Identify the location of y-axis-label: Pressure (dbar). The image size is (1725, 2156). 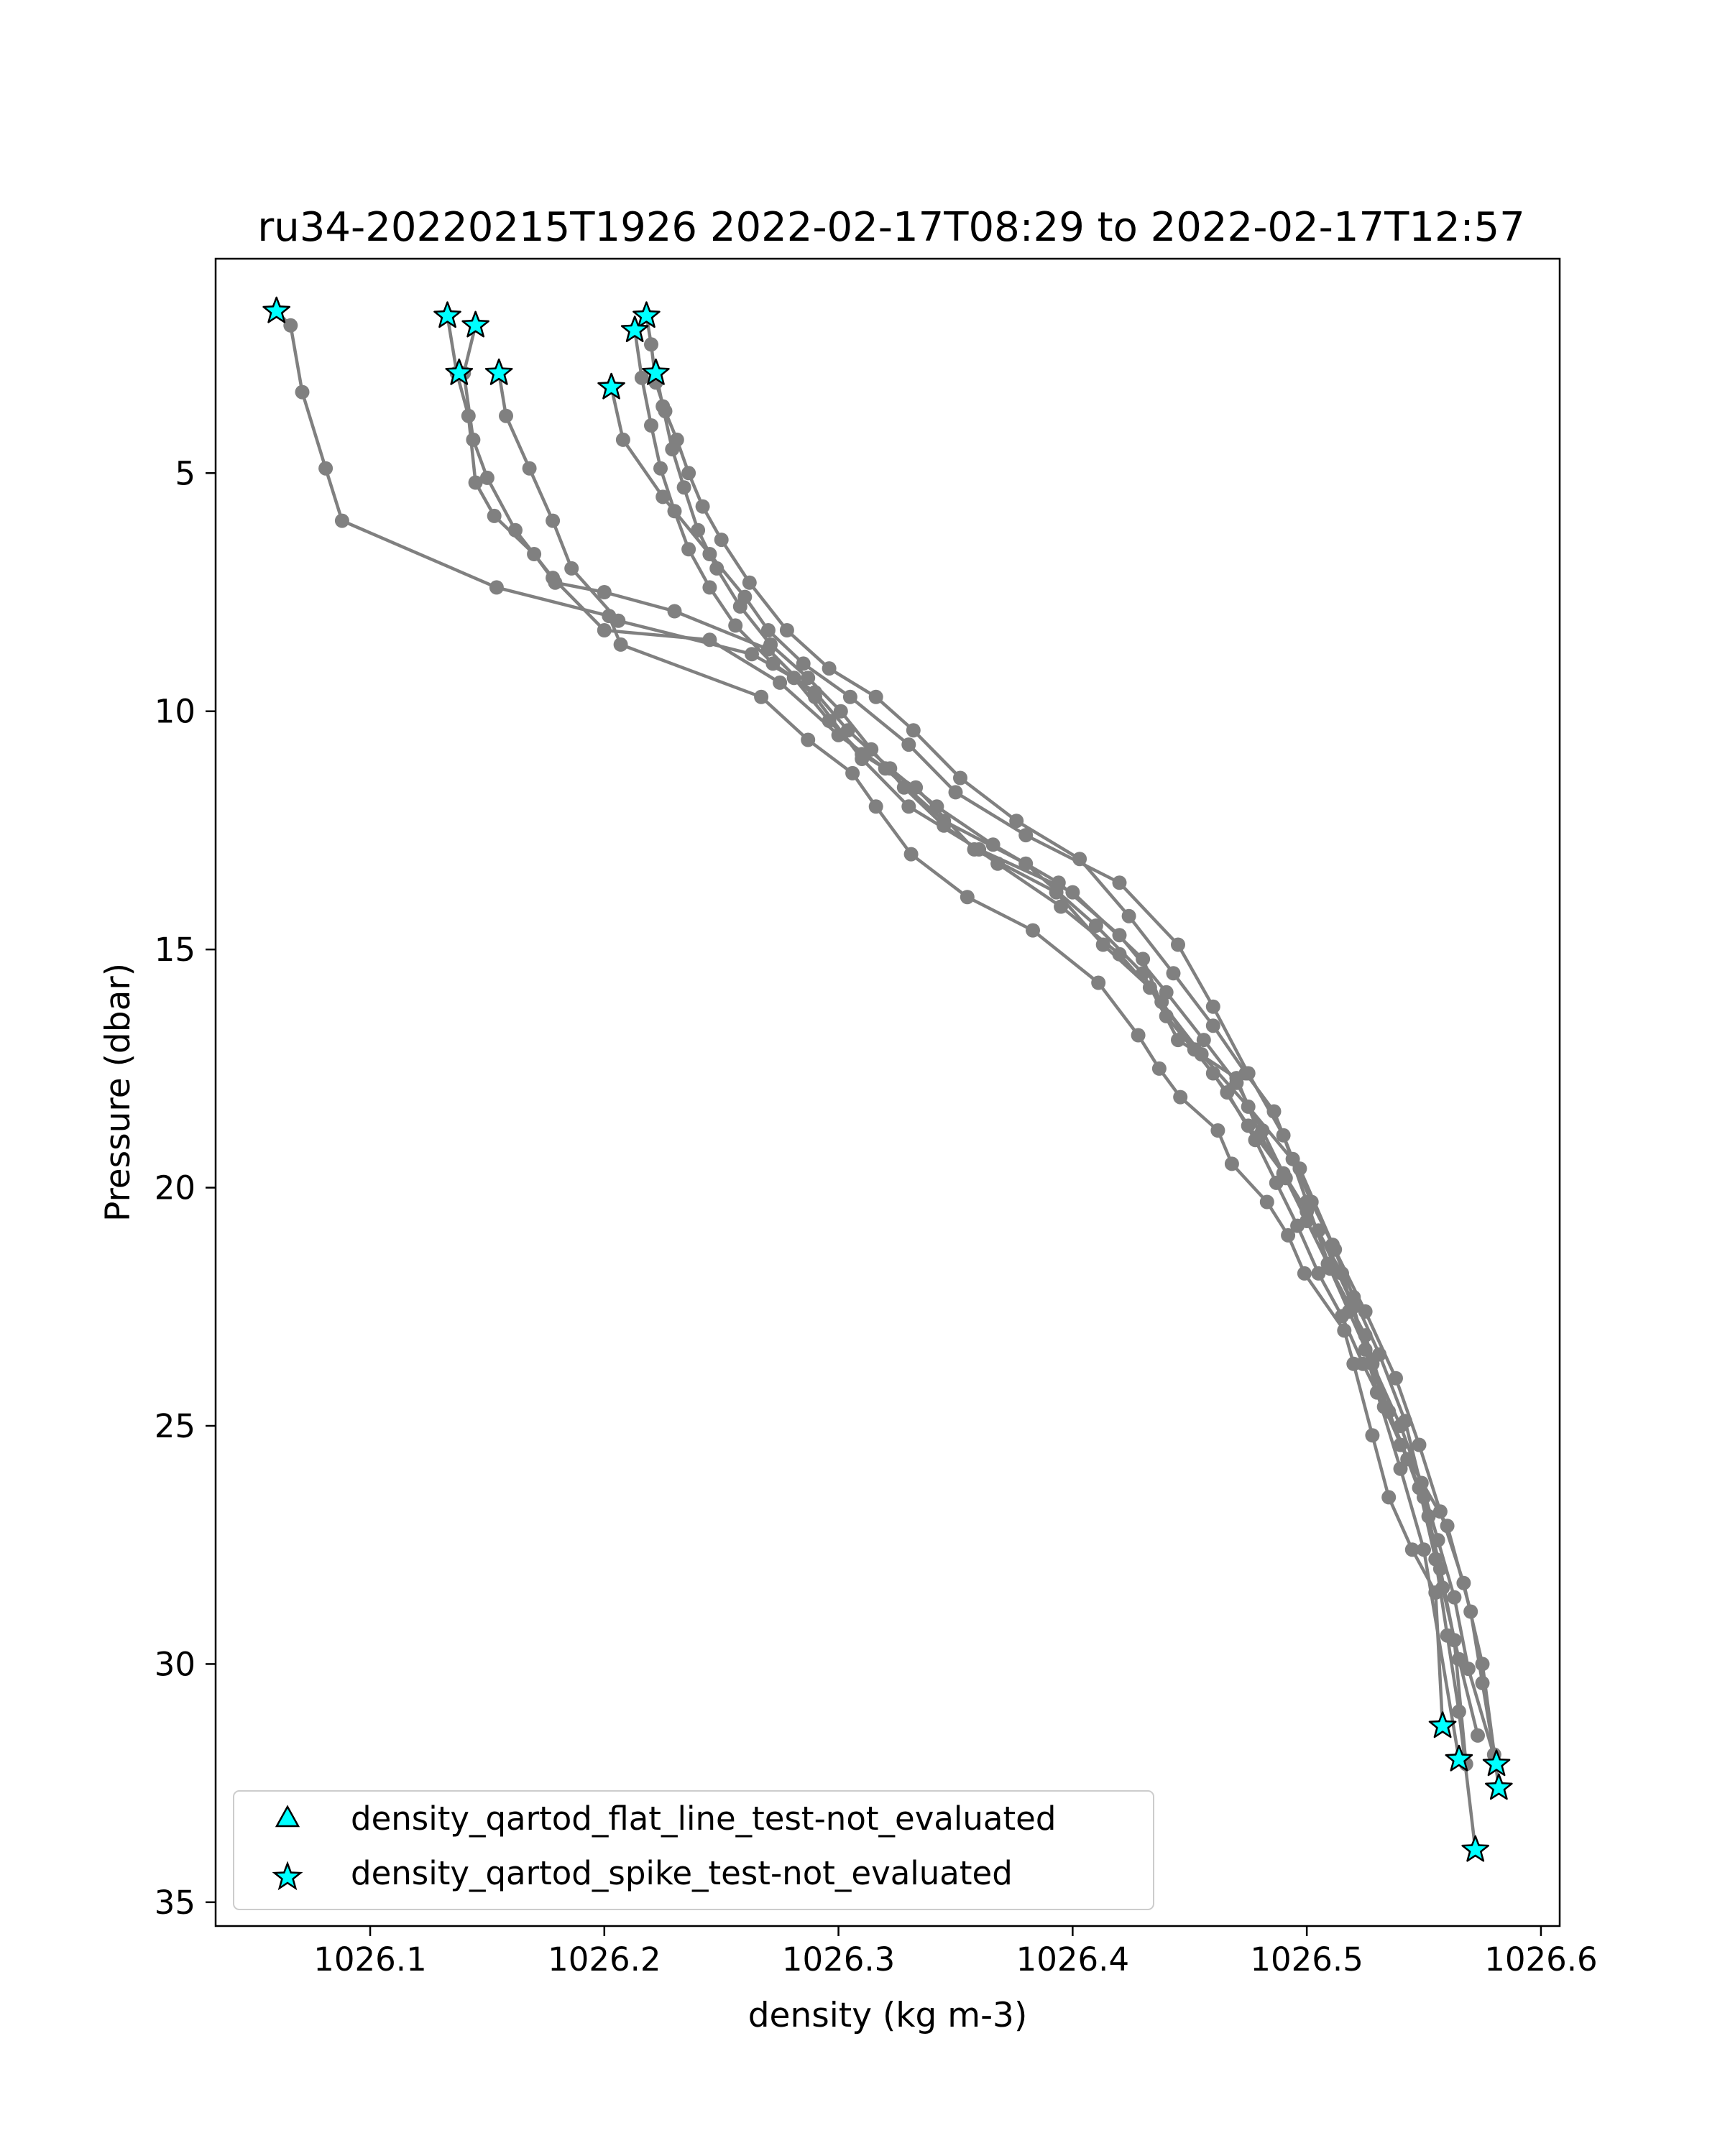
(118, 1093).